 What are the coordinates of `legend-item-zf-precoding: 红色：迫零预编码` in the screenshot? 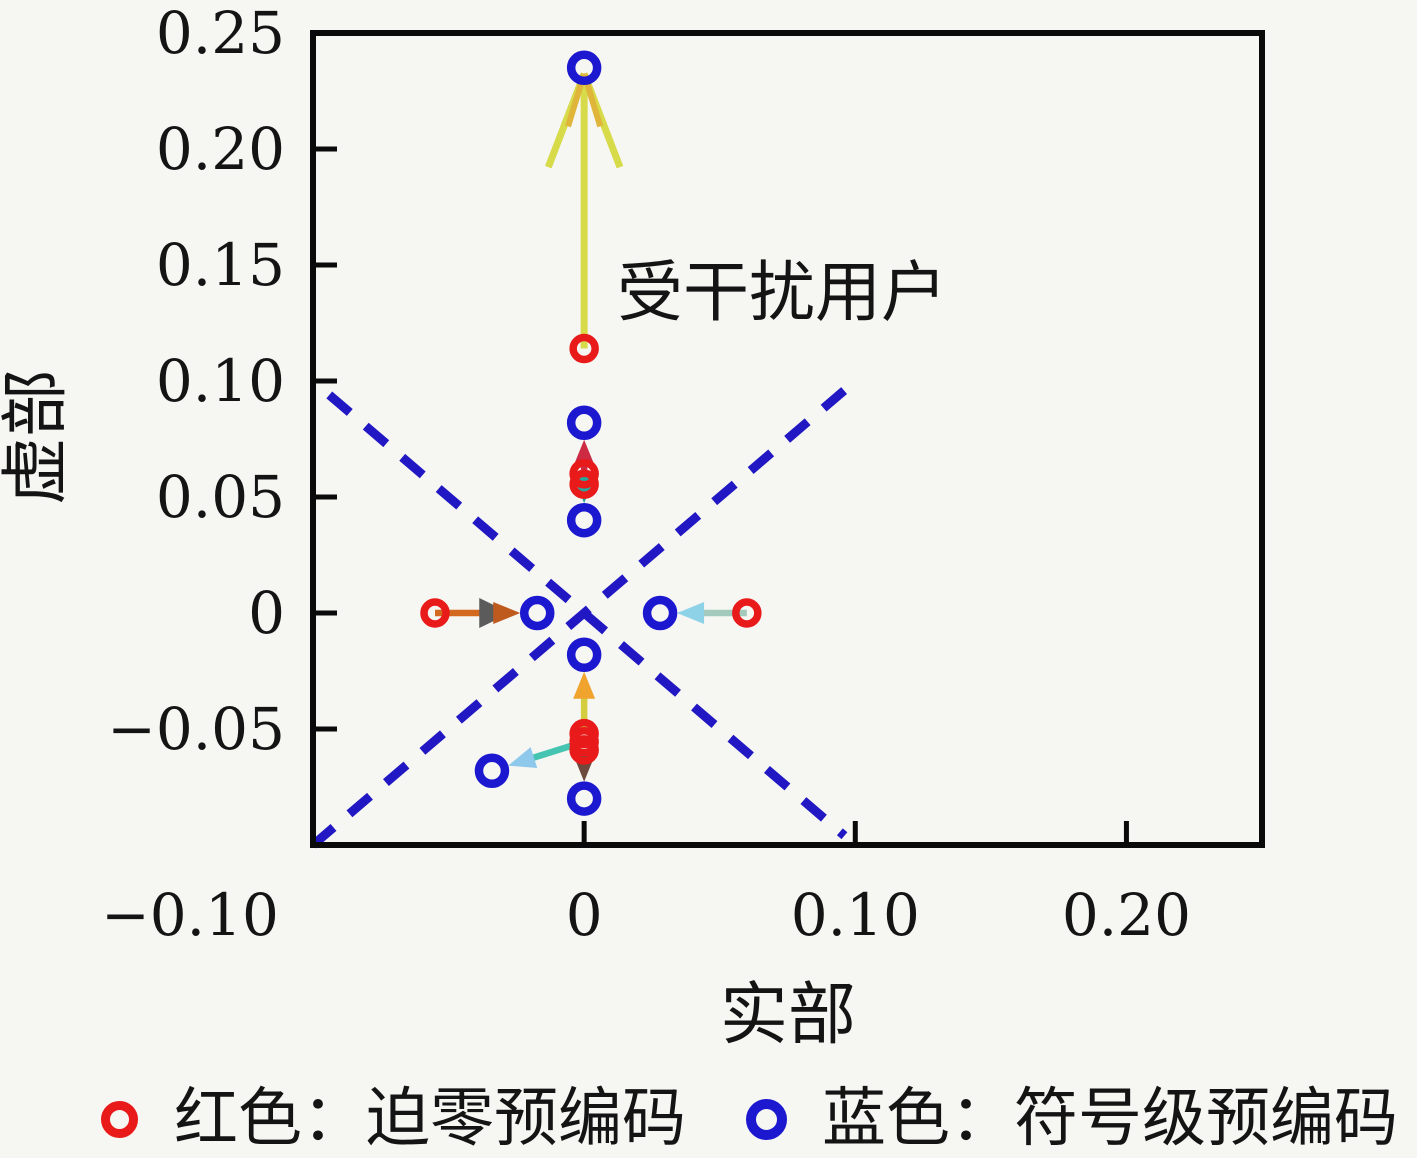 It's located at (393, 1119).